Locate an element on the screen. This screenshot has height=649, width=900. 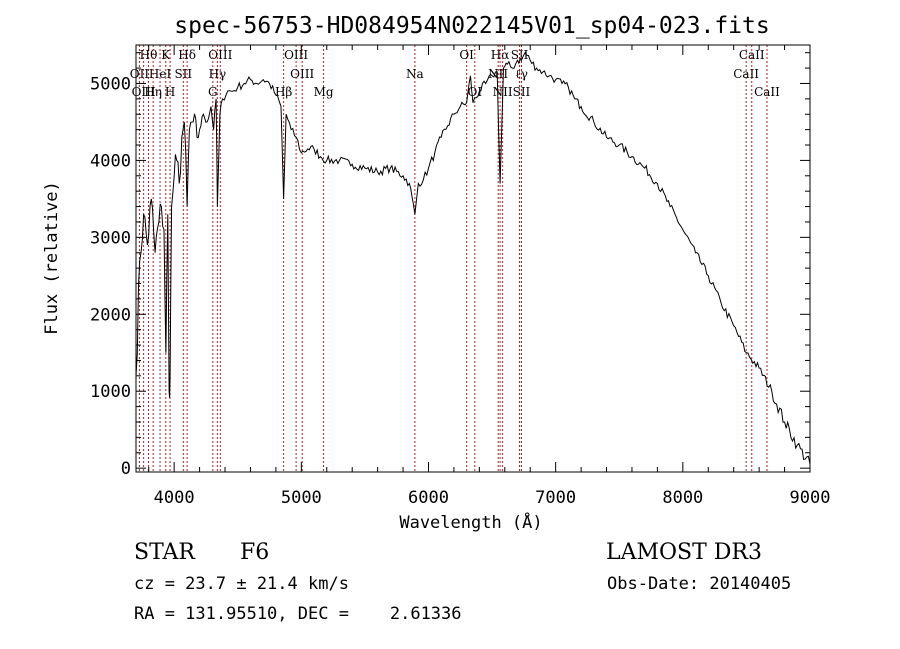
spectral-line-label: K is located at coordinates (166, 55).